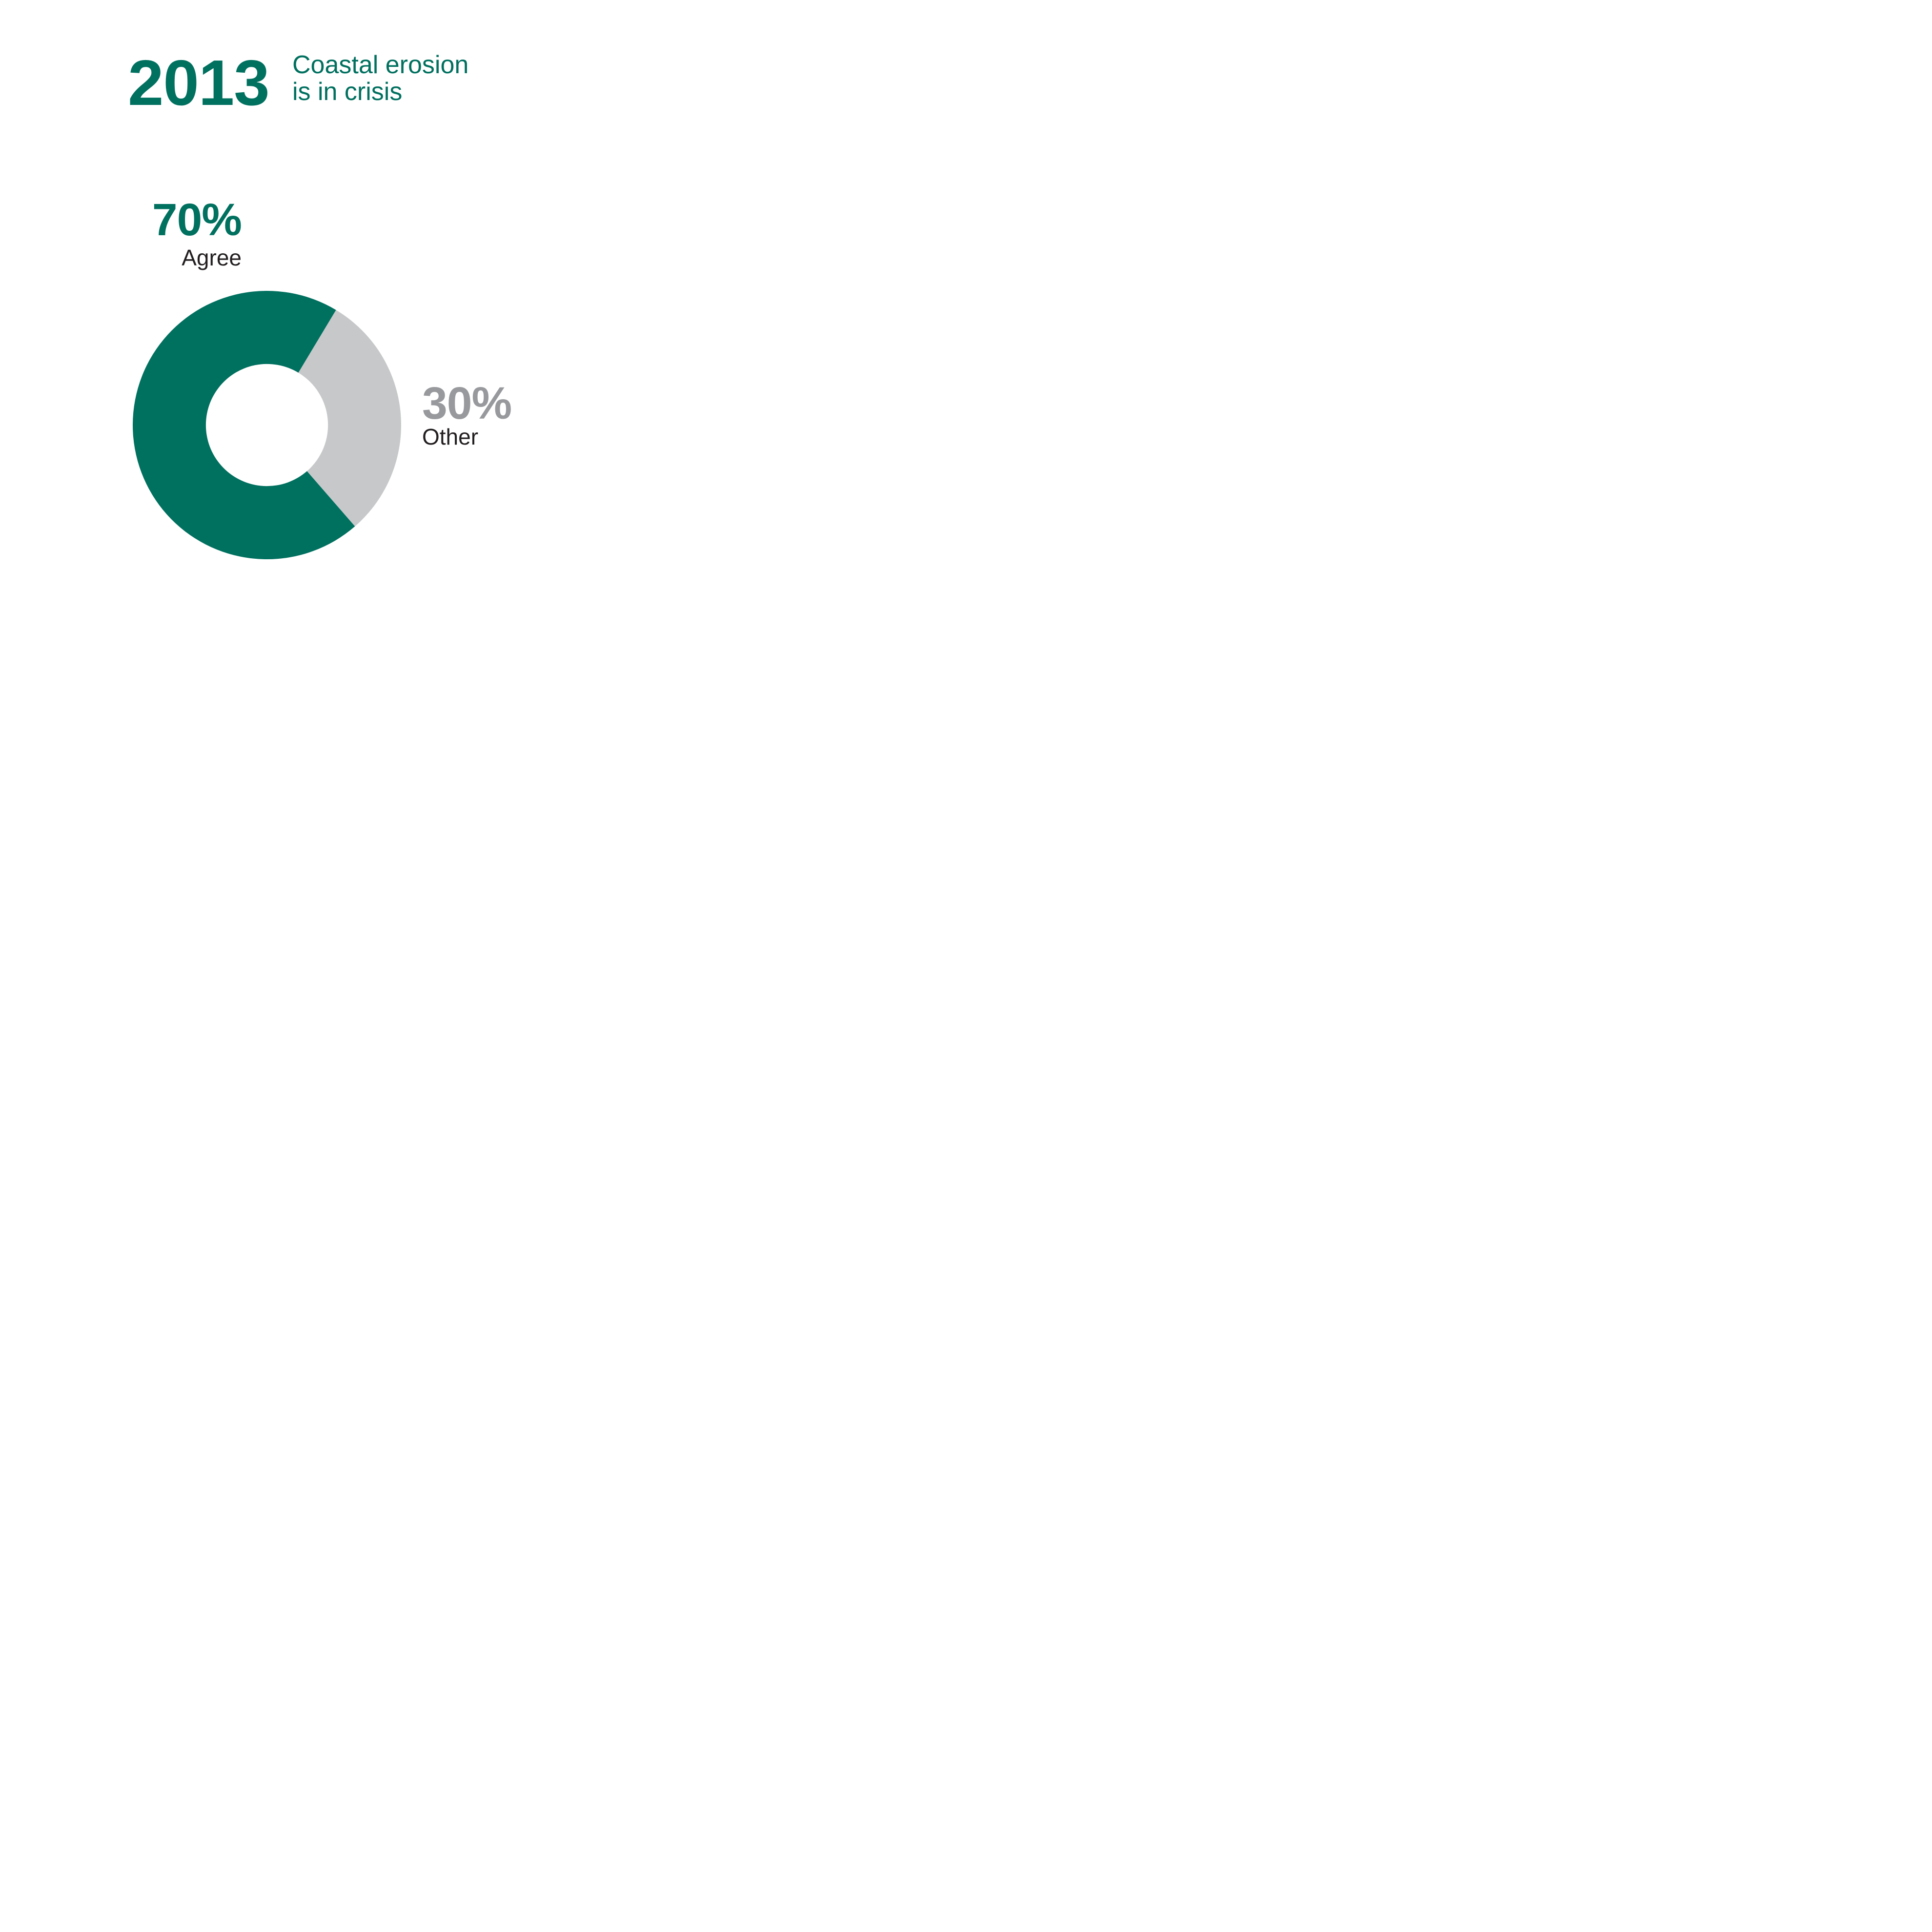 The height and width of the screenshot is (1932, 1932). I want to click on other-value: 30%, so click(467, 403).